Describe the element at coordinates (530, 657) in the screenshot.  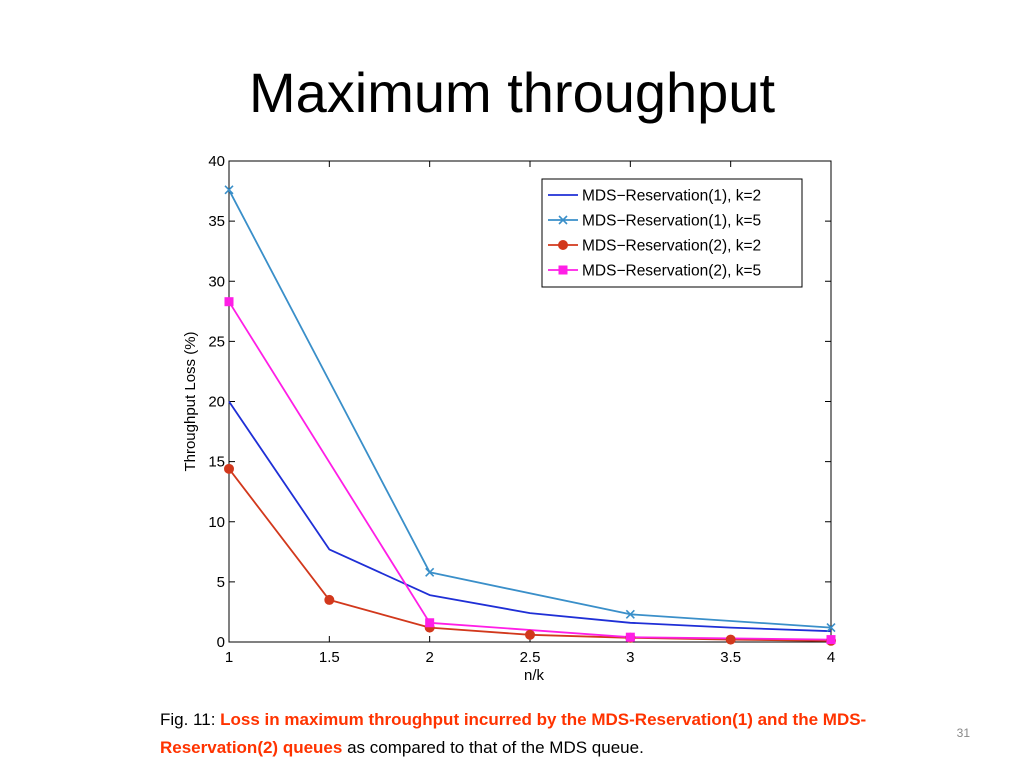
I see `x-tick-label: 2.5` at that location.